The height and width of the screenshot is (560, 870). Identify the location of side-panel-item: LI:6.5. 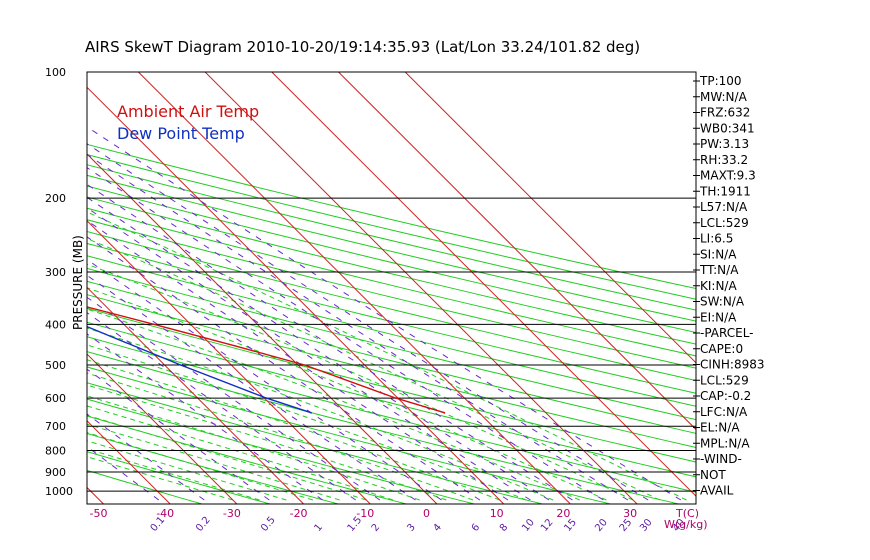
(716, 239).